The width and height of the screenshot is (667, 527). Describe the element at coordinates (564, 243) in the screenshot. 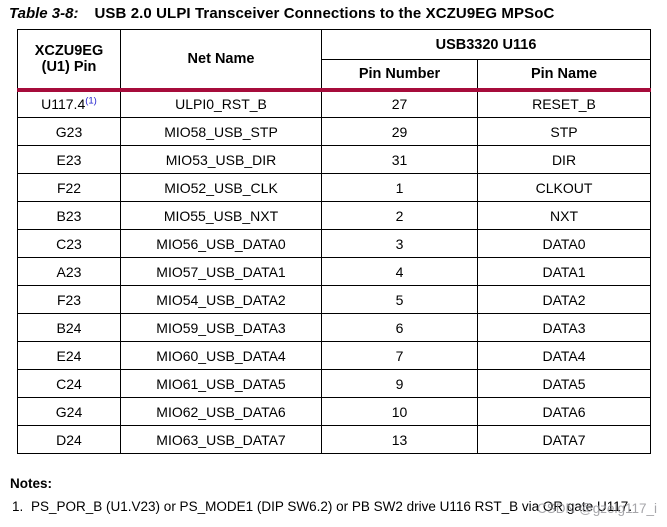

I see `cell-pin-name: DATA0` at that location.